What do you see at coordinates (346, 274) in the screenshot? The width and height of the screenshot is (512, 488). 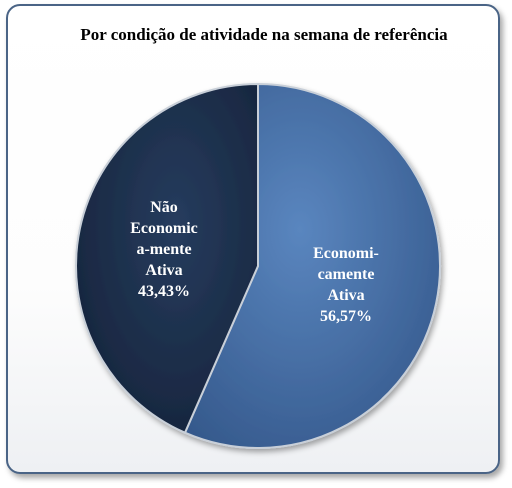 I see `pie-slice-label-line: camente` at bounding box center [346, 274].